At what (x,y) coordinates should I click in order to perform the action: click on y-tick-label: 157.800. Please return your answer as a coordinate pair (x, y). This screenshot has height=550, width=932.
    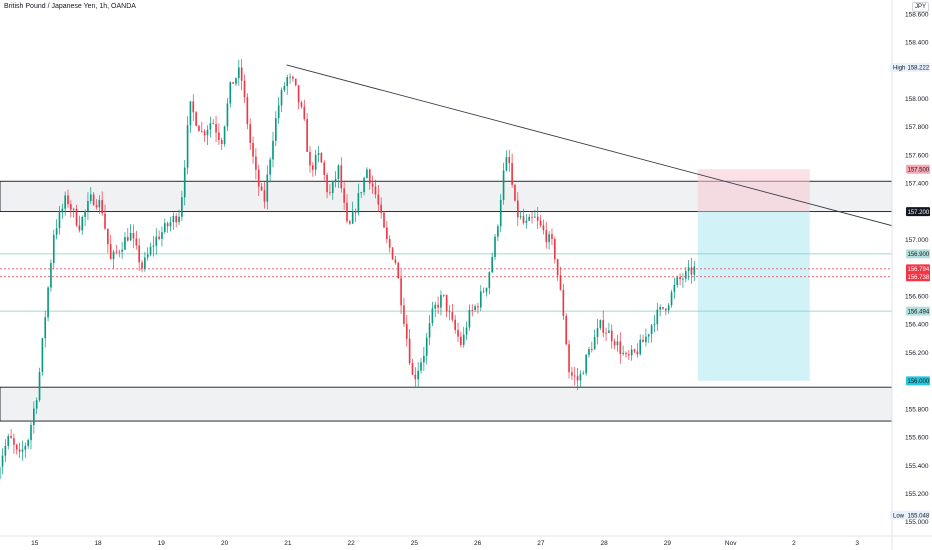
    Looking at the image, I should click on (917, 127).